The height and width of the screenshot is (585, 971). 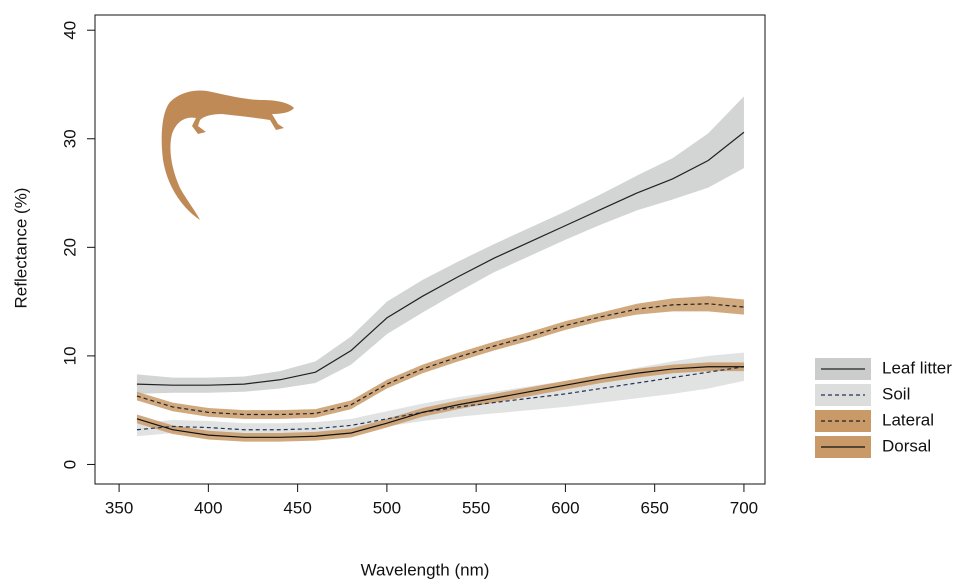 What do you see at coordinates (69, 355) in the screenshot?
I see `y-tick-label: 10` at bounding box center [69, 355].